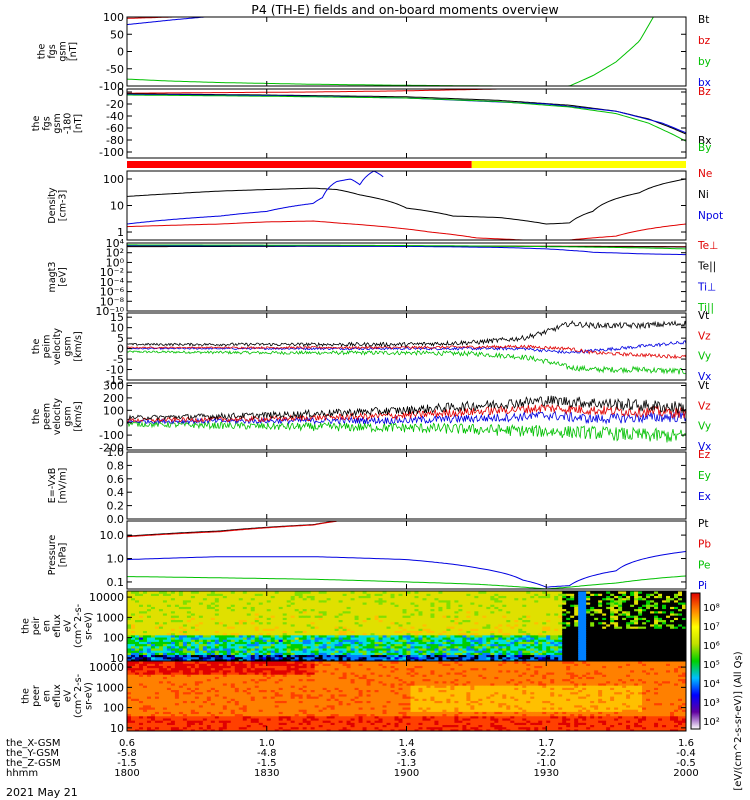  What do you see at coordinates (113, 398) in the screenshot?
I see `ytick-label: 200` at bounding box center [113, 398].